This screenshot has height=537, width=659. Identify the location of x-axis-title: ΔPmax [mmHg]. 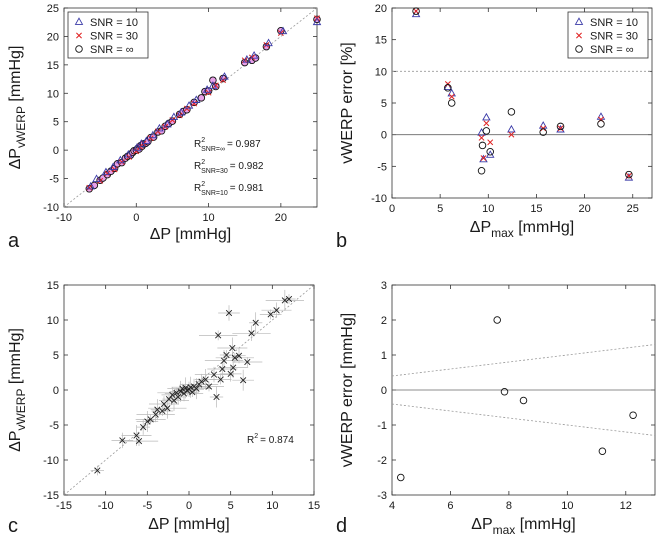
(522, 229).